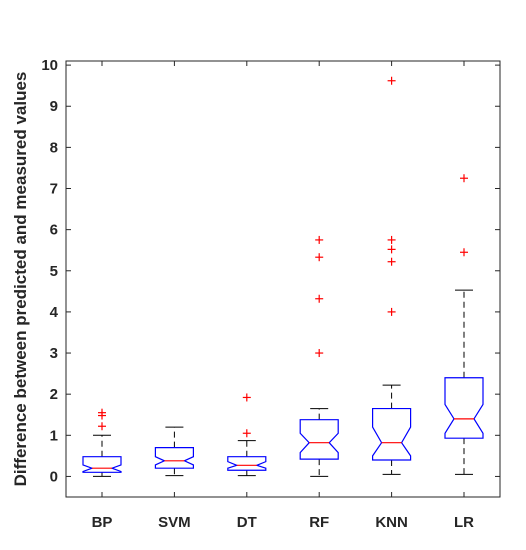 This screenshot has width=526, height=550. What do you see at coordinates (54, 230) in the screenshot?
I see `y-tick-label: 6` at bounding box center [54, 230].